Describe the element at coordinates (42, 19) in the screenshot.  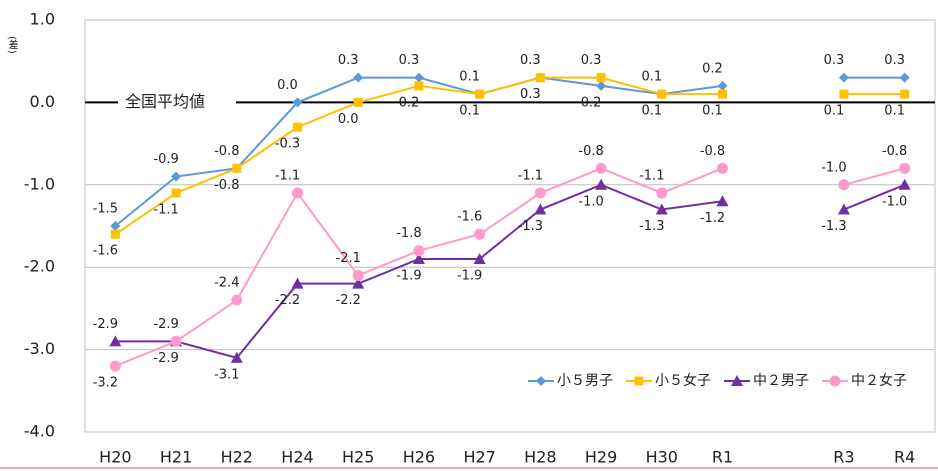
I see `y-tick-label: 1.0` at that location.